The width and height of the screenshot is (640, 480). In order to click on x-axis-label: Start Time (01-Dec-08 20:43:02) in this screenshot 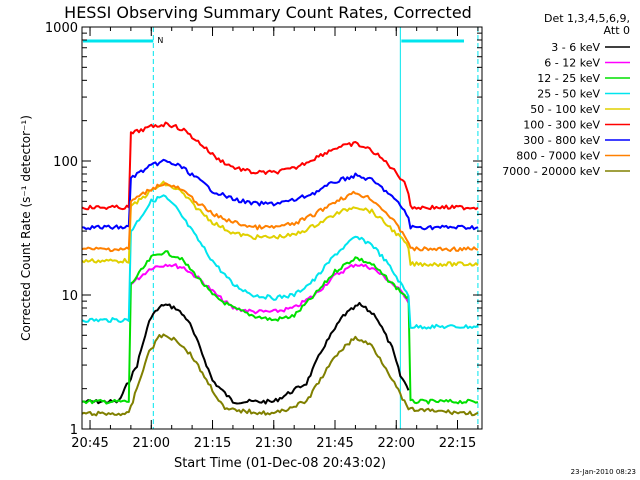, I will do `click(280, 463)`.